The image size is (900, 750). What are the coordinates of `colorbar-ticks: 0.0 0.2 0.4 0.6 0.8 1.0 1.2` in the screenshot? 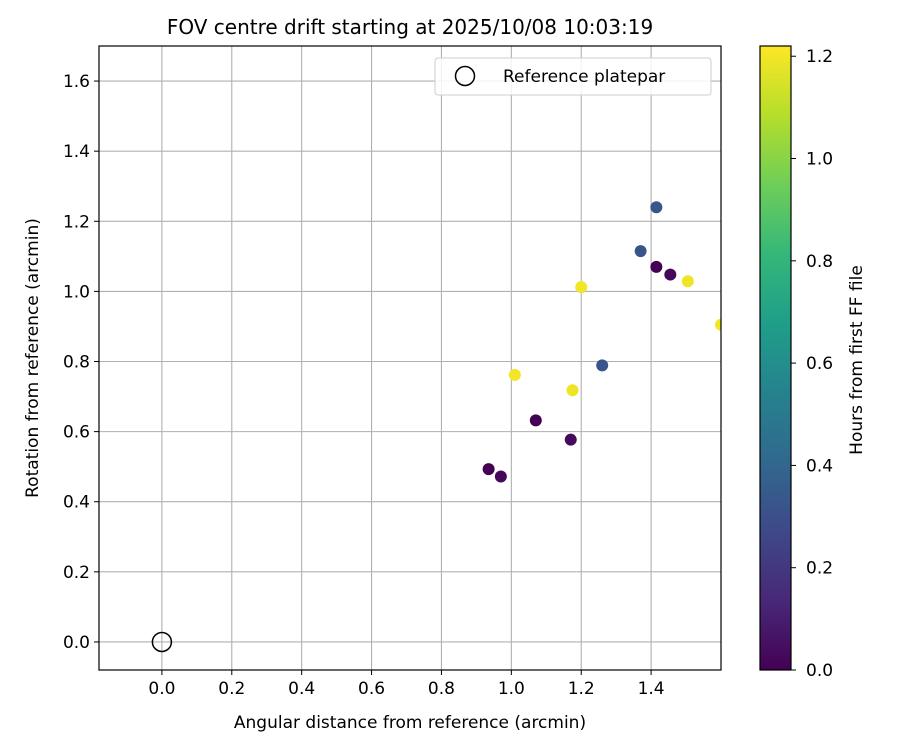 It's located at (812, 364).